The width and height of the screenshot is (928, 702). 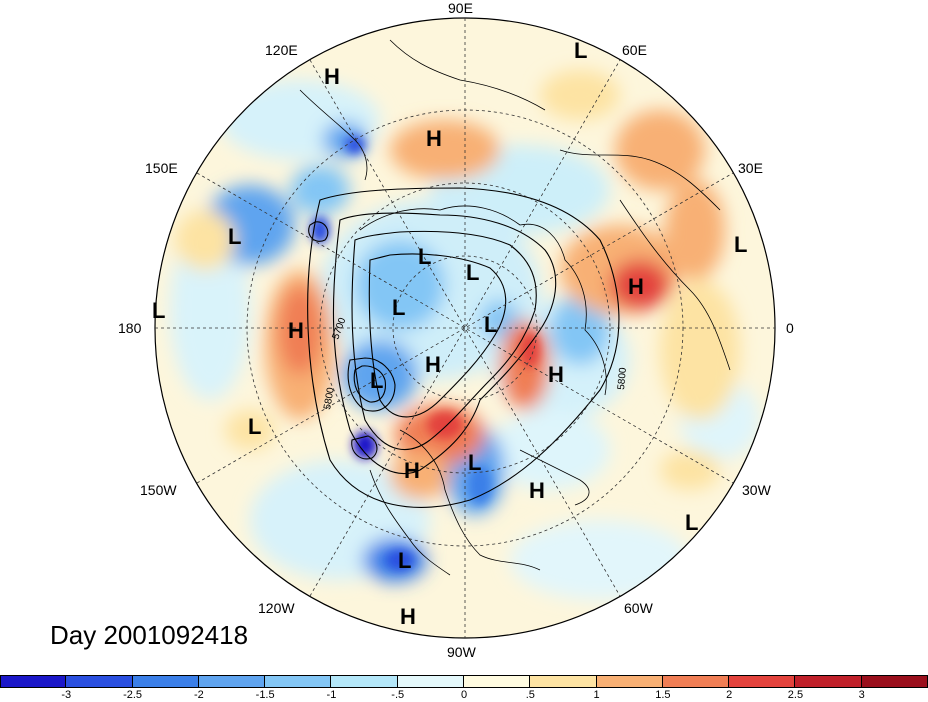 I want to click on colorbar-tick-label: -2, so click(x=198, y=695).